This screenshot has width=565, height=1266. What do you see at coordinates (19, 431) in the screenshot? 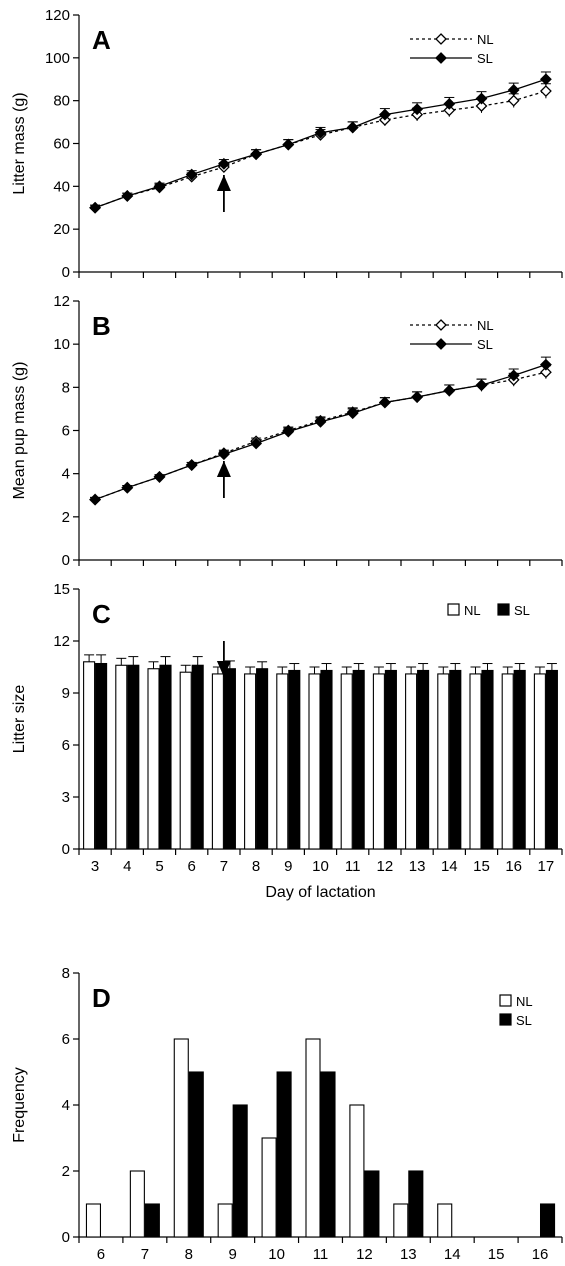
I see `y-axis-label: Mean pup mass (g)` at bounding box center [19, 431].